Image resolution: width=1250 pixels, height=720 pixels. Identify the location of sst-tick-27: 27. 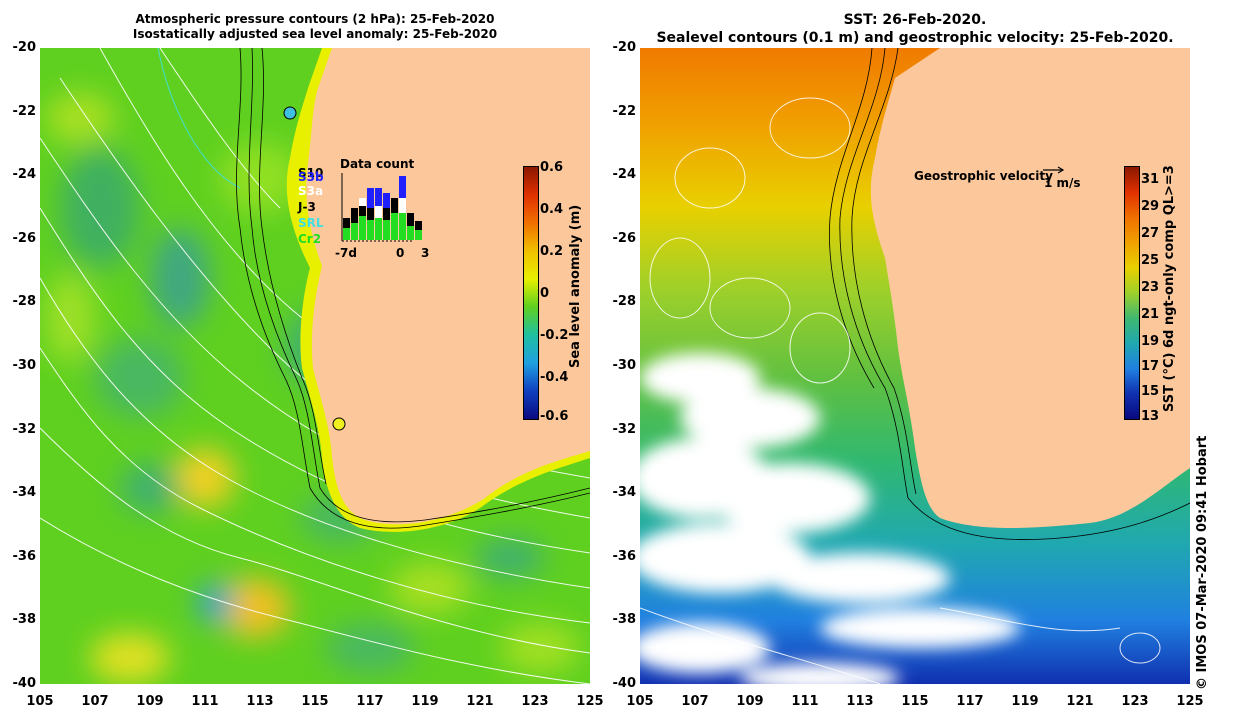
(1150, 233).